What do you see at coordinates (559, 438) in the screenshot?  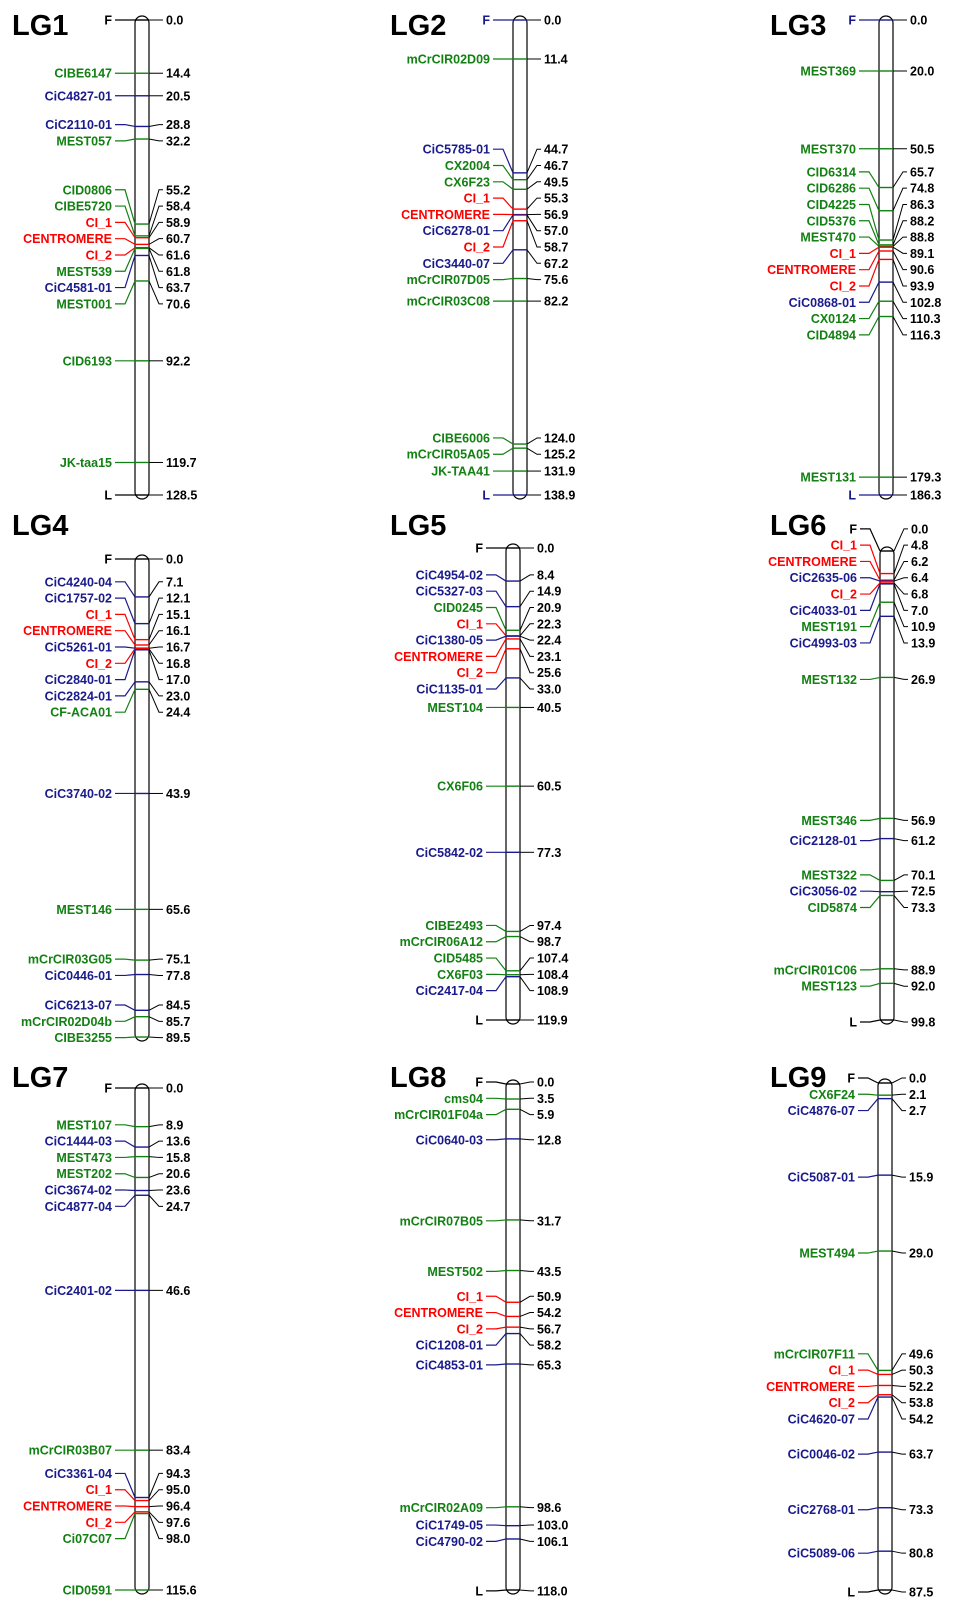 I see `marker-position: 124.0` at bounding box center [559, 438].